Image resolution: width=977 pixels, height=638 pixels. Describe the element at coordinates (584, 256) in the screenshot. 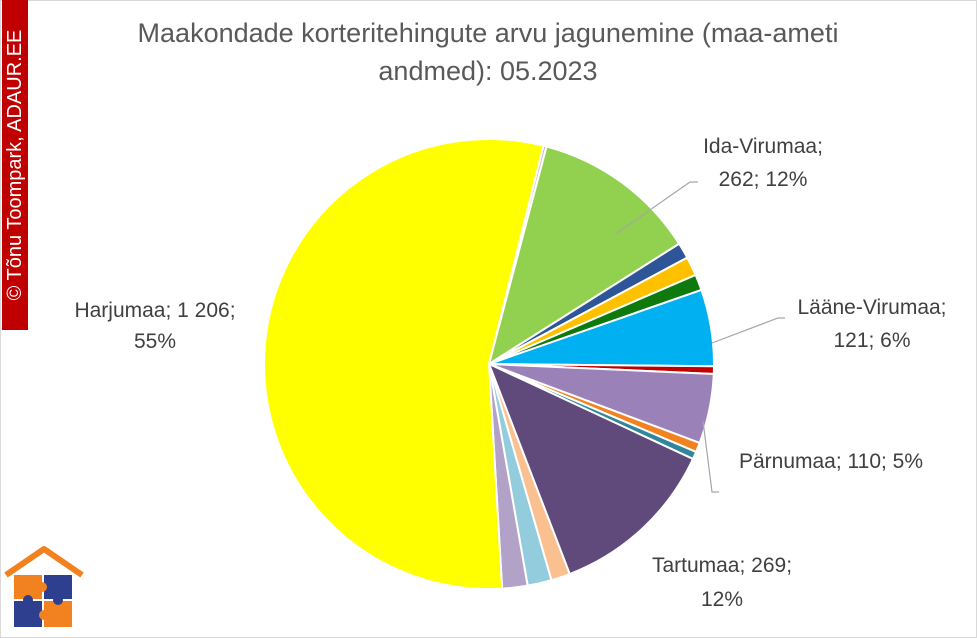

I see `pie-slice-ida-virumaa` at that location.